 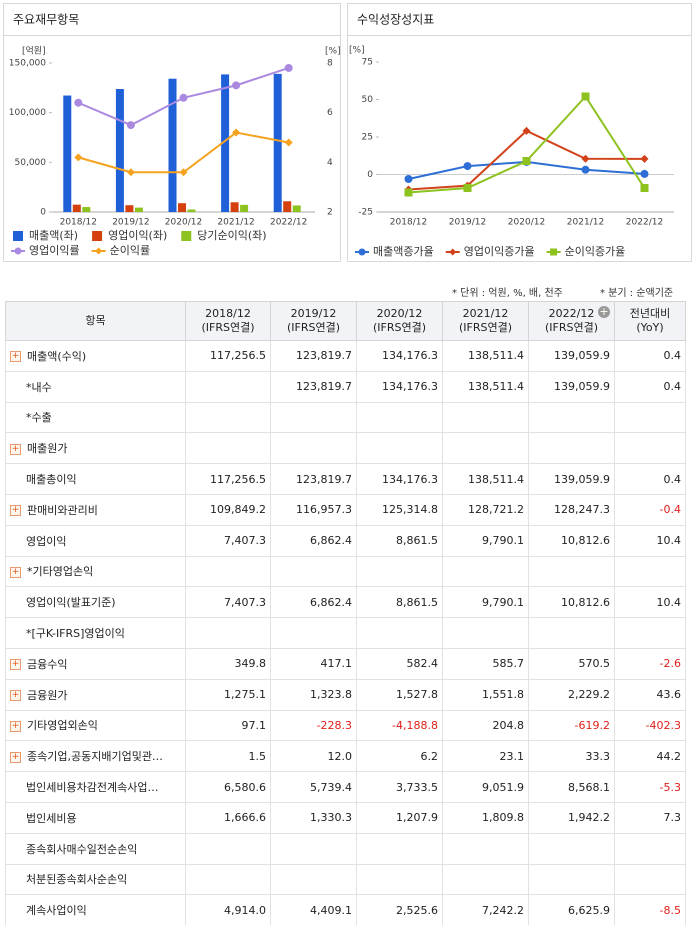 I want to click on row-label: + 기타영업외손익, so click(x=95, y=725).